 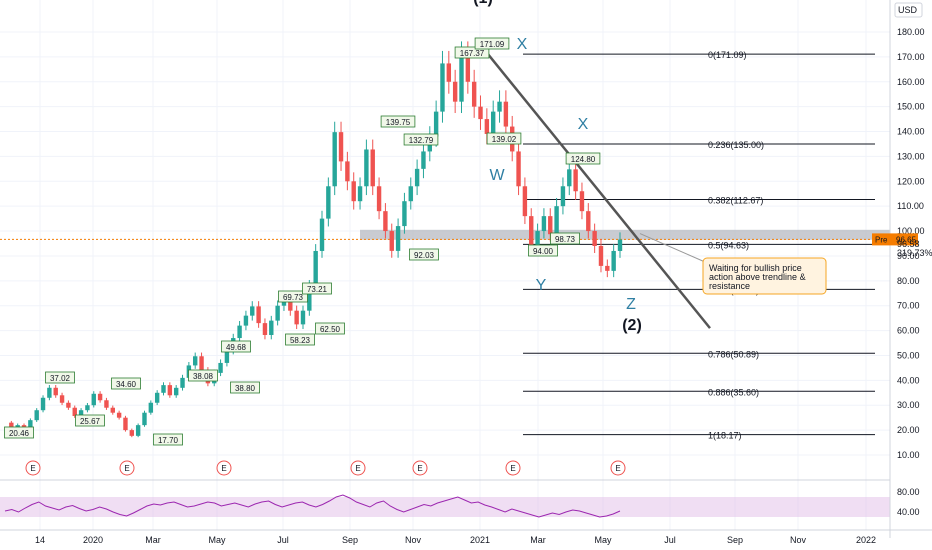 What do you see at coordinates (497, 175) in the screenshot?
I see `wave-label: W` at bounding box center [497, 175].